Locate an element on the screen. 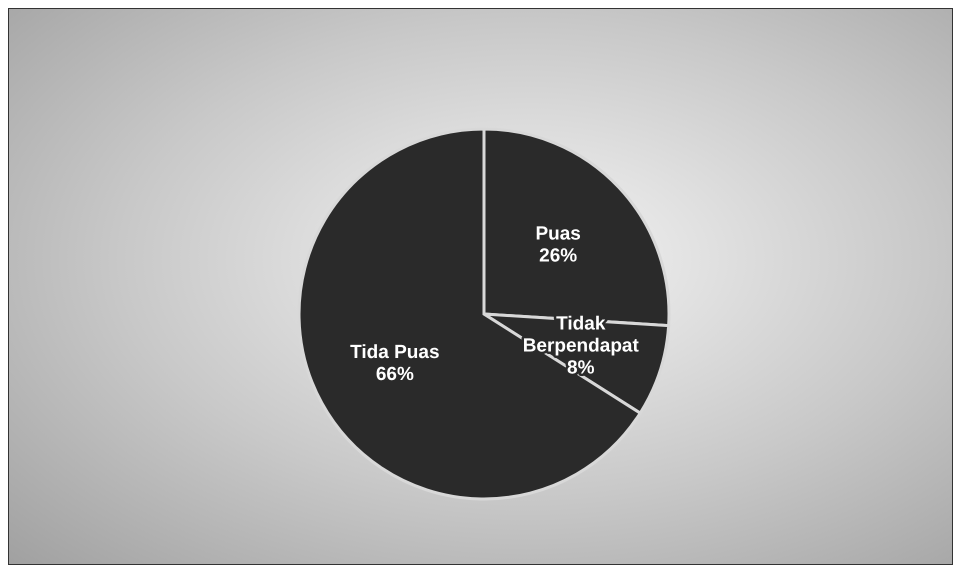 The height and width of the screenshot is (571, 959). slice-label: Puas is located at coordinates (558, 233).